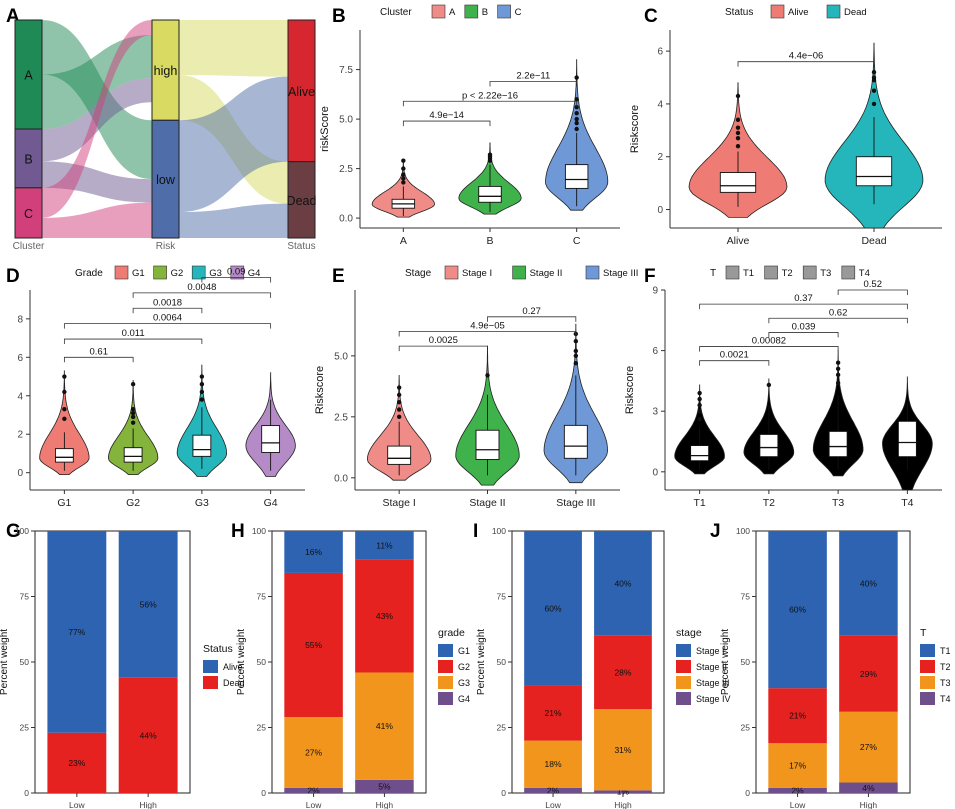  What do you see at coordinates (452, 12) in the screenshot?
I see `legend-label: A` at bounding box center [452, 12].